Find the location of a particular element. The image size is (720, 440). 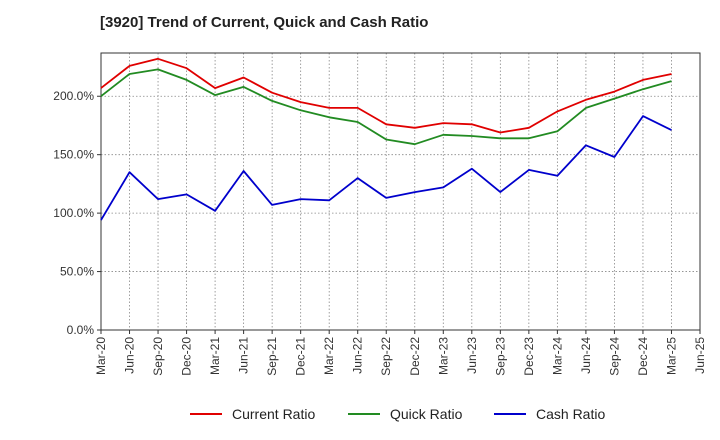

x-tick-label: Mar-21 is located at coordinates (215, 356).